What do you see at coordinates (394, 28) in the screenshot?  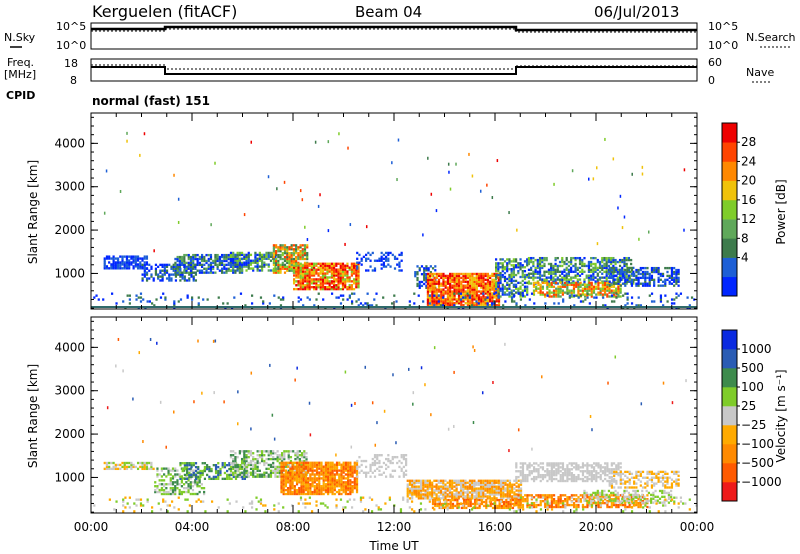 I see `nsky-trace` at bounding box center [394, 28].